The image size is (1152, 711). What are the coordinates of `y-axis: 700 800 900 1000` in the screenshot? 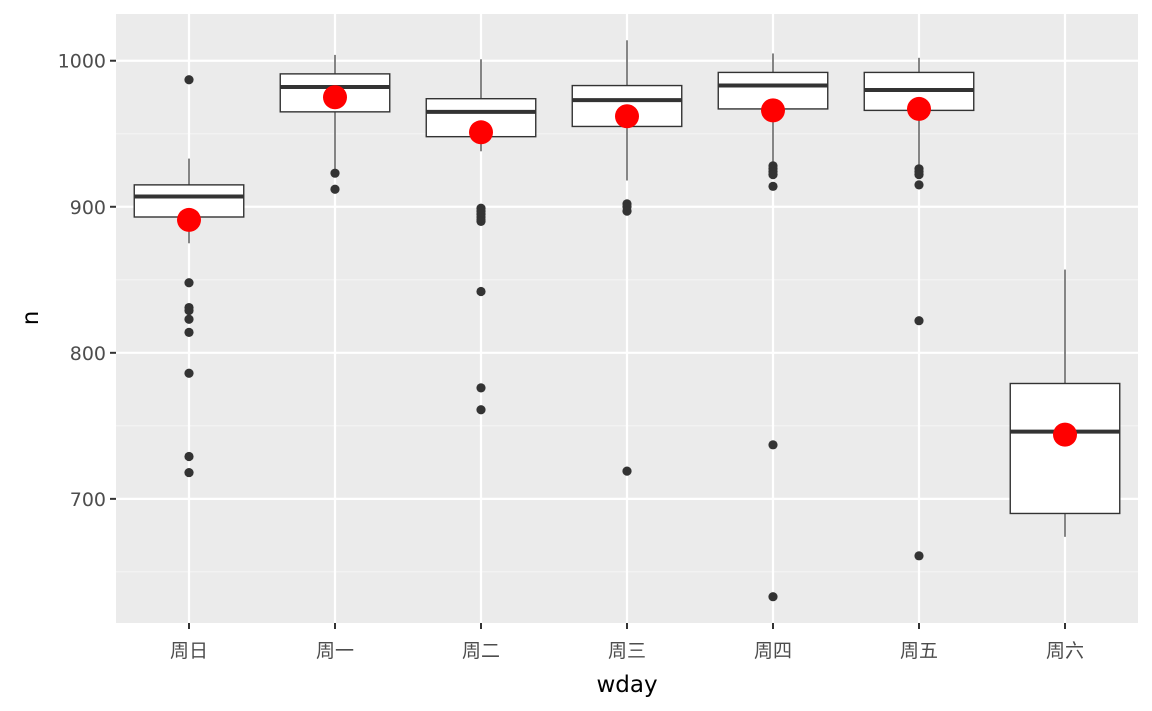 It's located at (87, 281).